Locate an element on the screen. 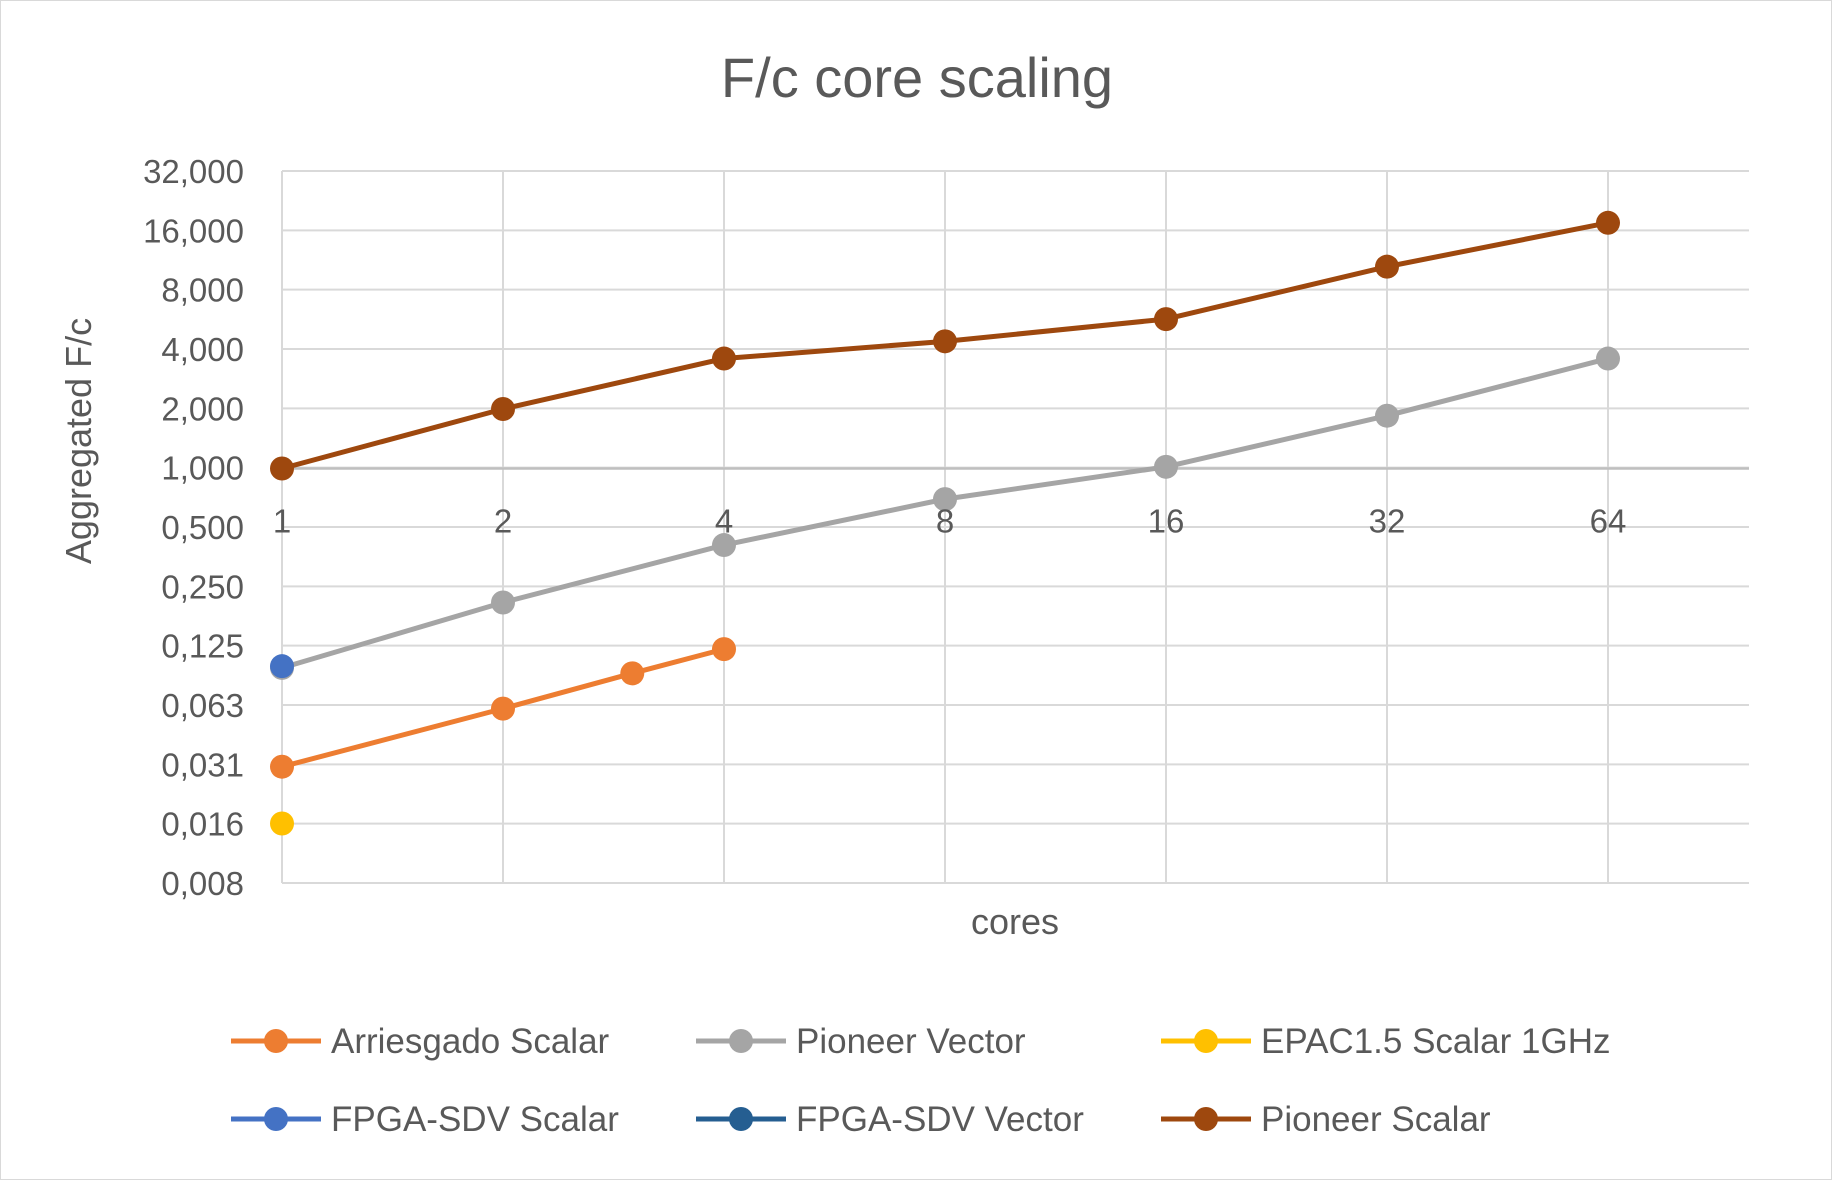 This screenshot has width=1832, height=1181. y-tick-label: 2,000 is located at coordinates (202, 408).